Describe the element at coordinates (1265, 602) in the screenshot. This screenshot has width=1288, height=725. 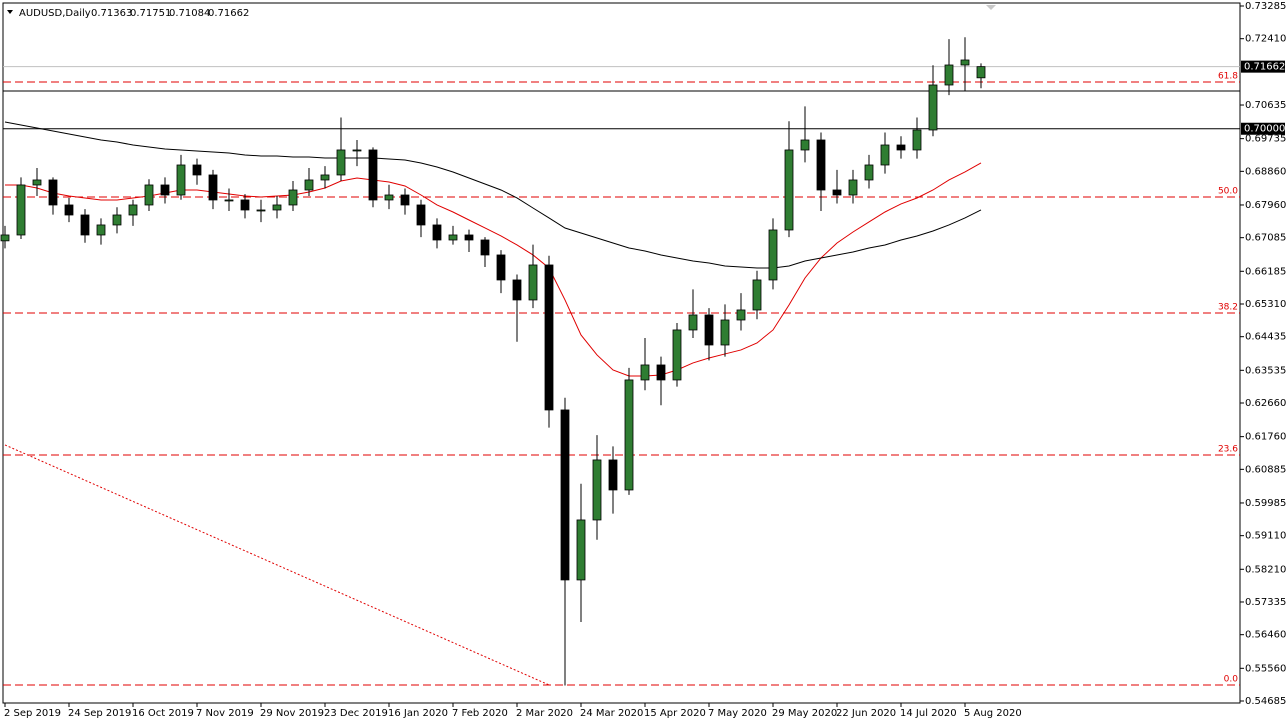
I see `y-tick-label: 0.57335` at that location.